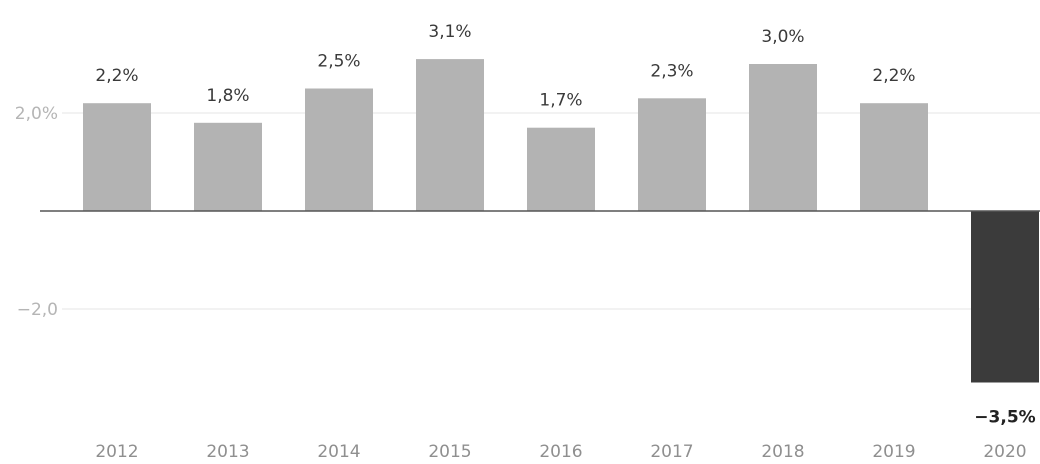  What do you see at coordinates (338, 62) in the screenshot?
I see `data-label: 2,5%` at bounding box center [338, 62].